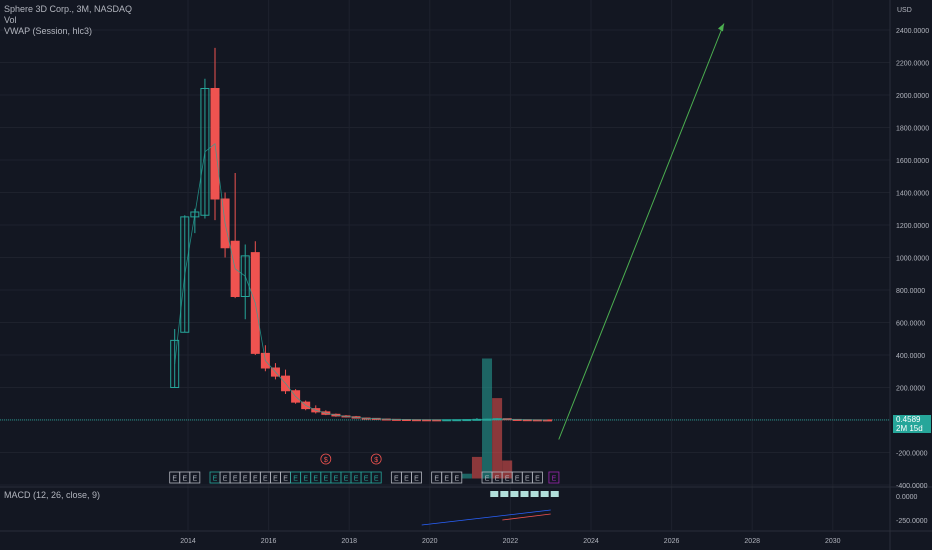  Describe the element at coordinates (912, 96) in the screenshot. I see `price-tick-label: 2000.0000` at that location.